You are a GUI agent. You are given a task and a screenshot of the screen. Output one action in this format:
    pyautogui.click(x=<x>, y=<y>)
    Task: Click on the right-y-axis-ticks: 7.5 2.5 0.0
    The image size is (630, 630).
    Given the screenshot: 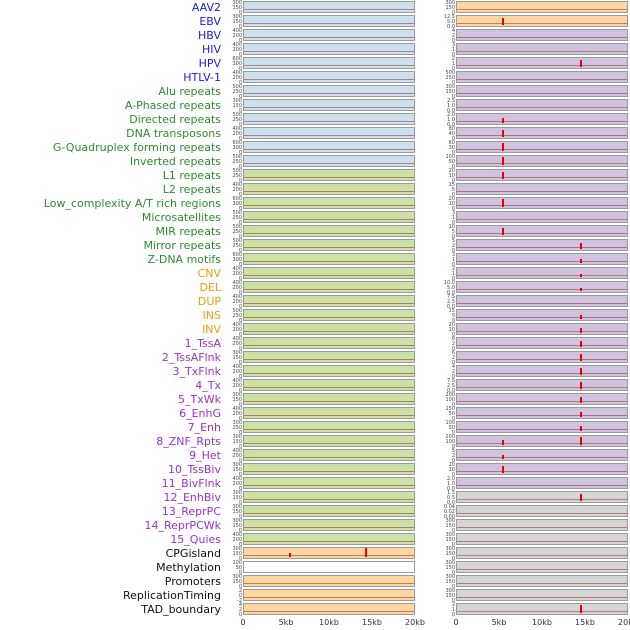 What is the action you would take?
    pyautogui.click(x=447, y=302)
    